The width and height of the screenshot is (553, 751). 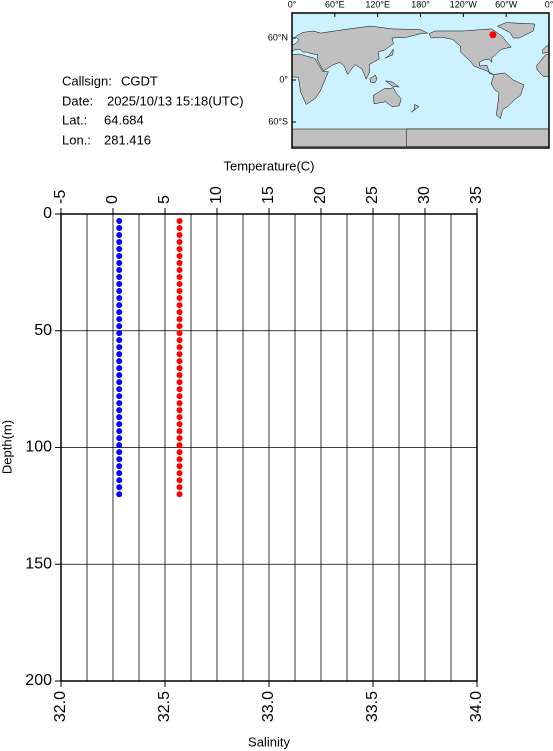 I want to click on y-tick-label: 150, so click(x=38, y=563).